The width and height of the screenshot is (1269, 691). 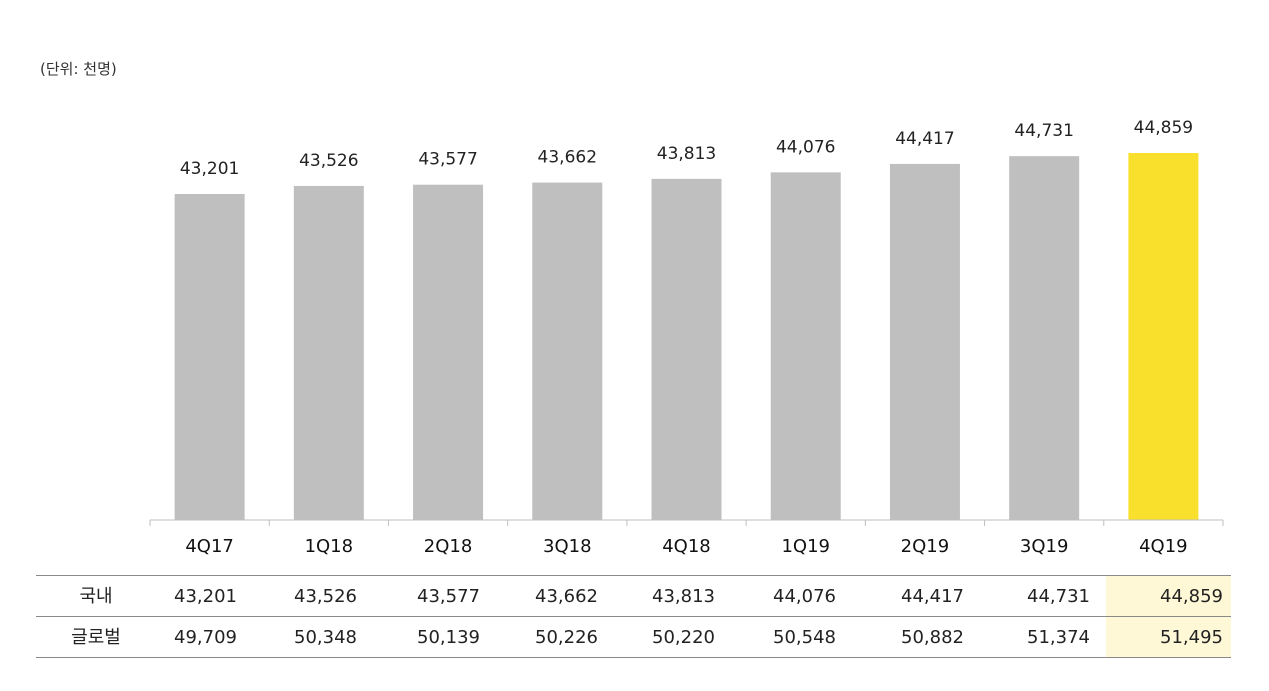 What do you see at coordinates (1163, 336) in the screenshot?
I see `bar-4Q19` at bounding box center [1163, 336].